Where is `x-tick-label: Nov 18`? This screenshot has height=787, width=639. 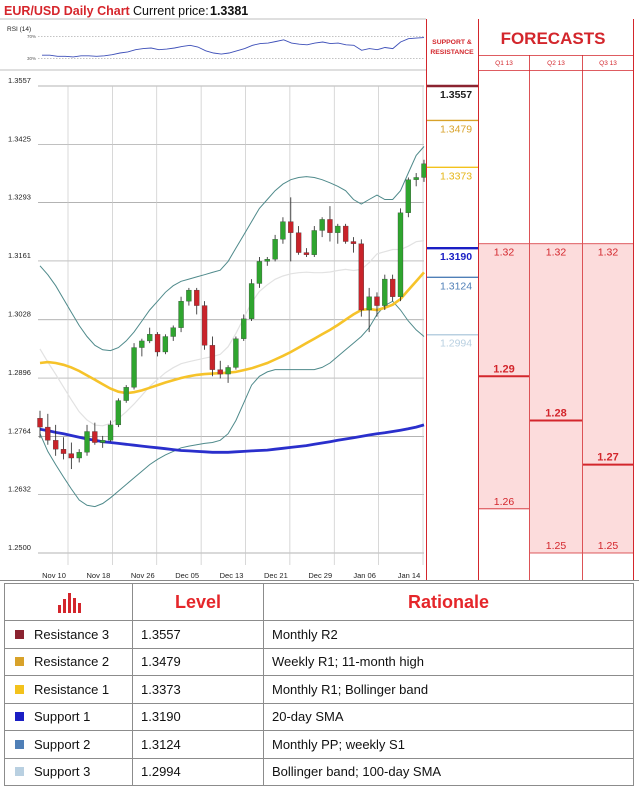 x-tick-label: Nov 18 is located at coordinates (98, 575).